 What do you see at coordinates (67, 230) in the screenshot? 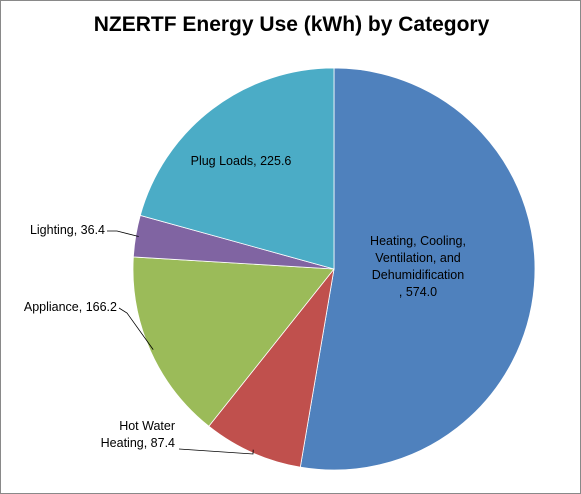
I see `slice-label-lighting: Lighting, 36.4` at bounding box center [67, 230].